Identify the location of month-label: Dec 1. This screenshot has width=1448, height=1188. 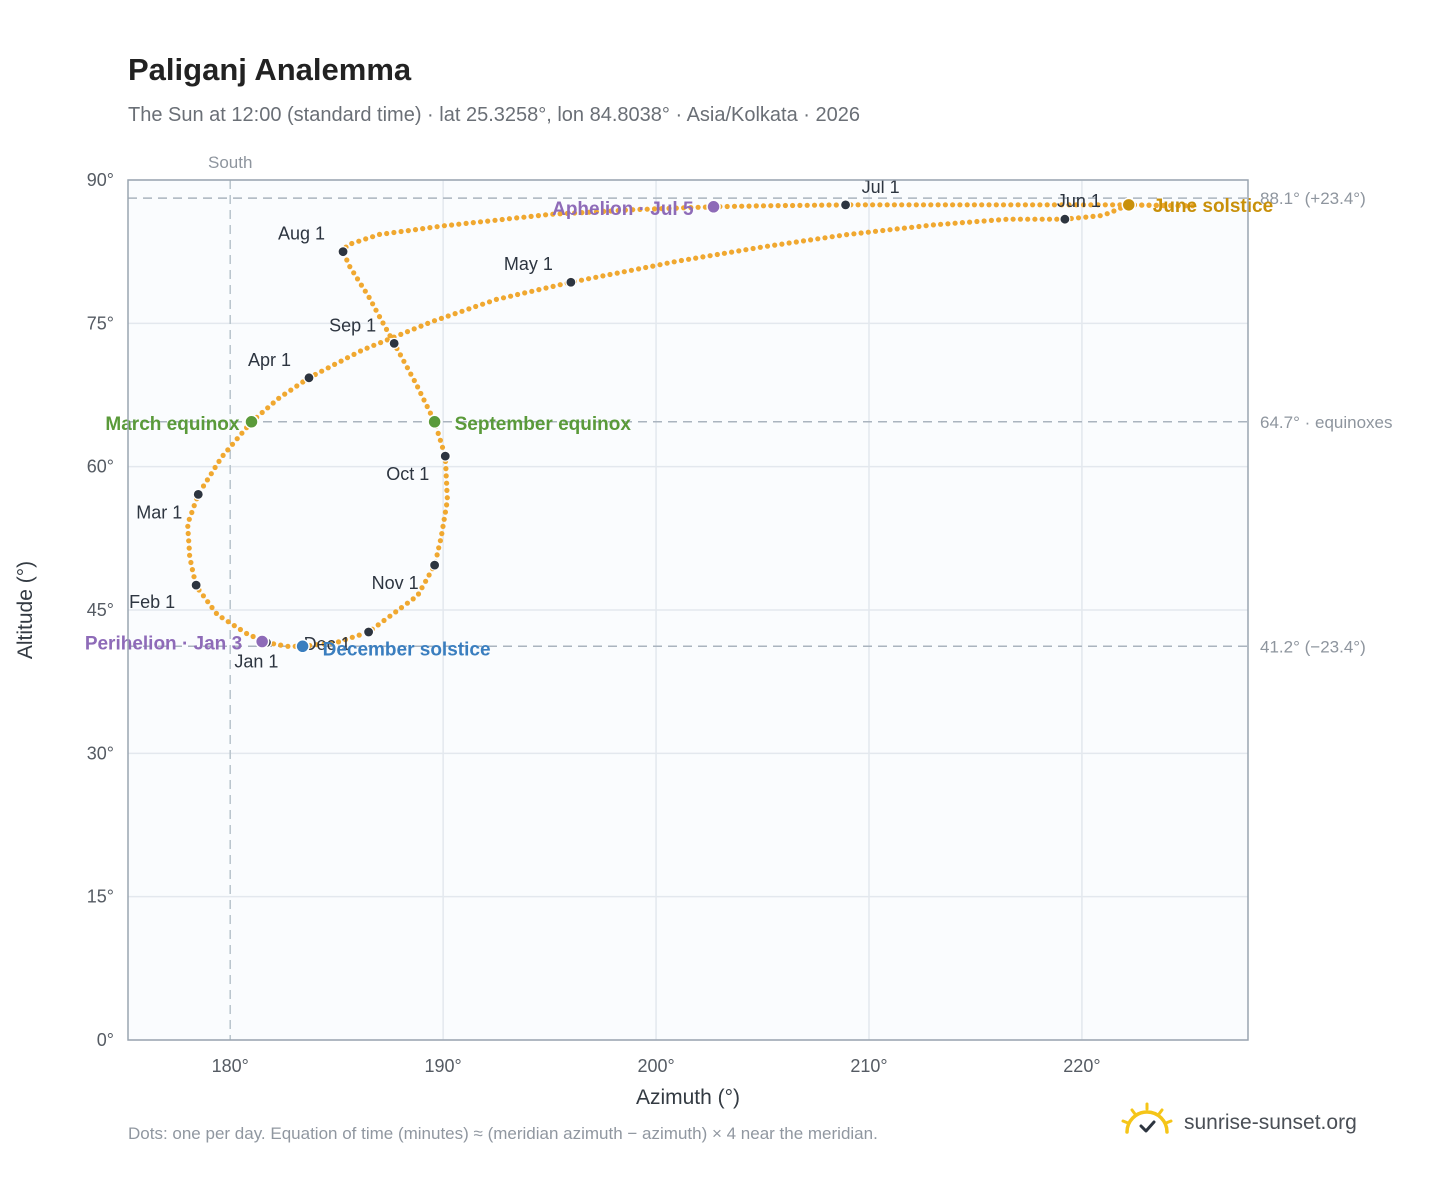
(327, 644).